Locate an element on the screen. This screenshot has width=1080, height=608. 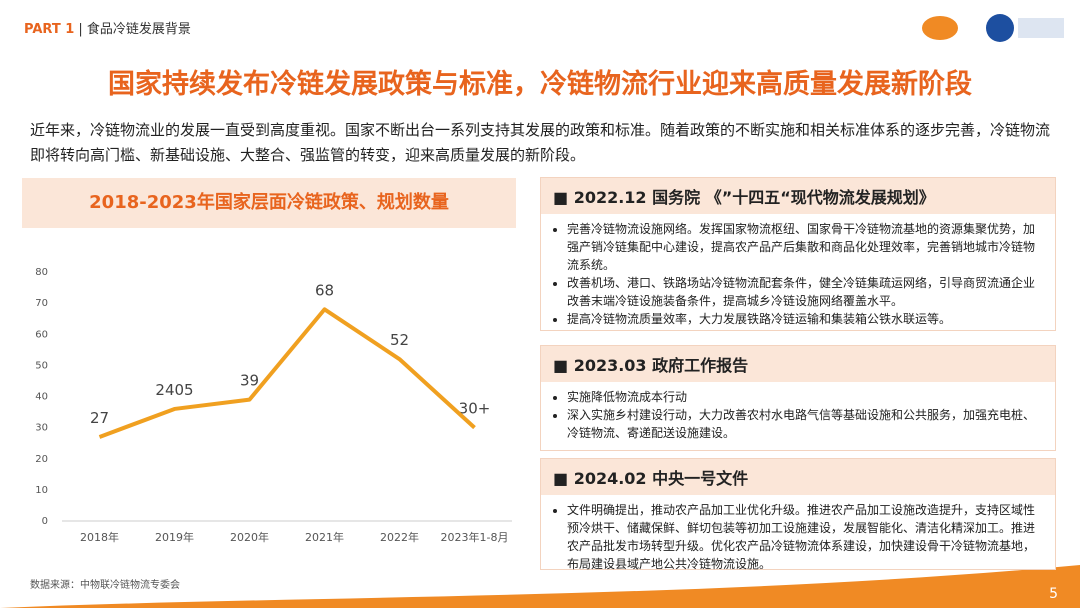
data-label: 30+ is located at coordinates (475, 409).